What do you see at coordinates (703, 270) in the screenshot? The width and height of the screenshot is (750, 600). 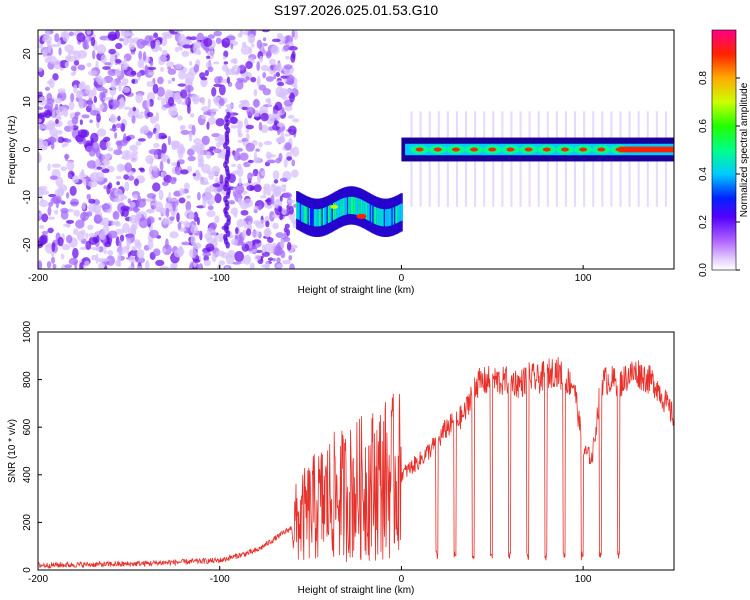 I see `colorbar-tick-label: 0.0` at bounding box center [703, 270].